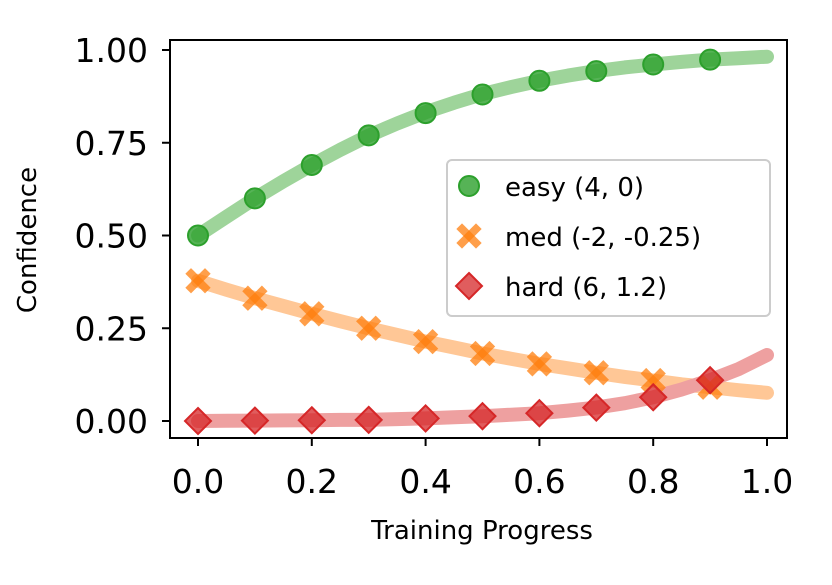  Describe the element at coordinates (767, 481) in the screenshot. I see `x-tick-label: 1.0` at that location.